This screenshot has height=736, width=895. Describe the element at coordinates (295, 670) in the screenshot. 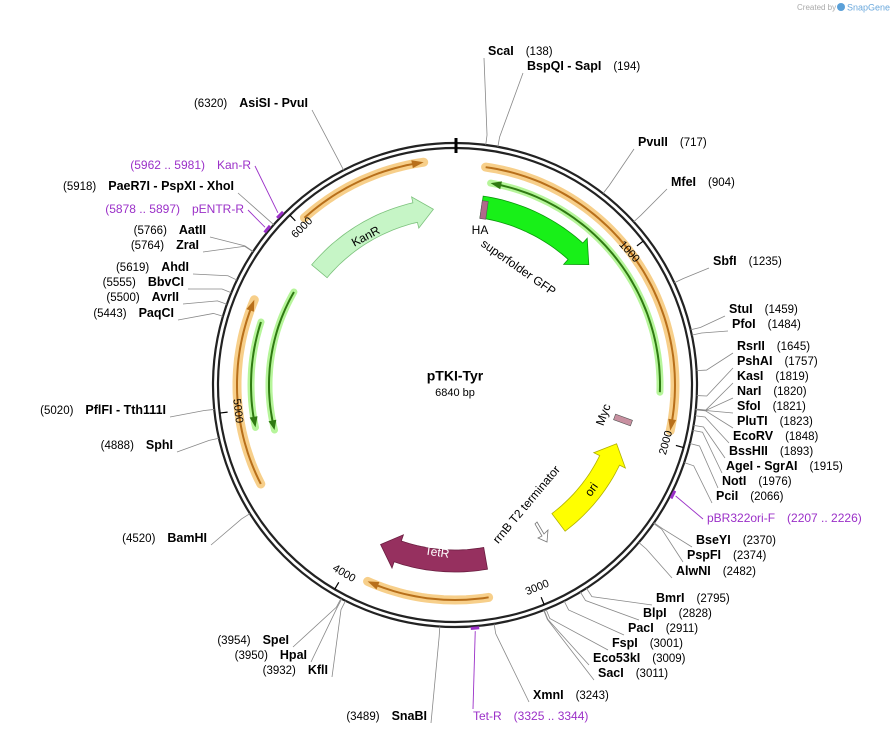

I see `enzyme-label: (3932) KflI` at that location.